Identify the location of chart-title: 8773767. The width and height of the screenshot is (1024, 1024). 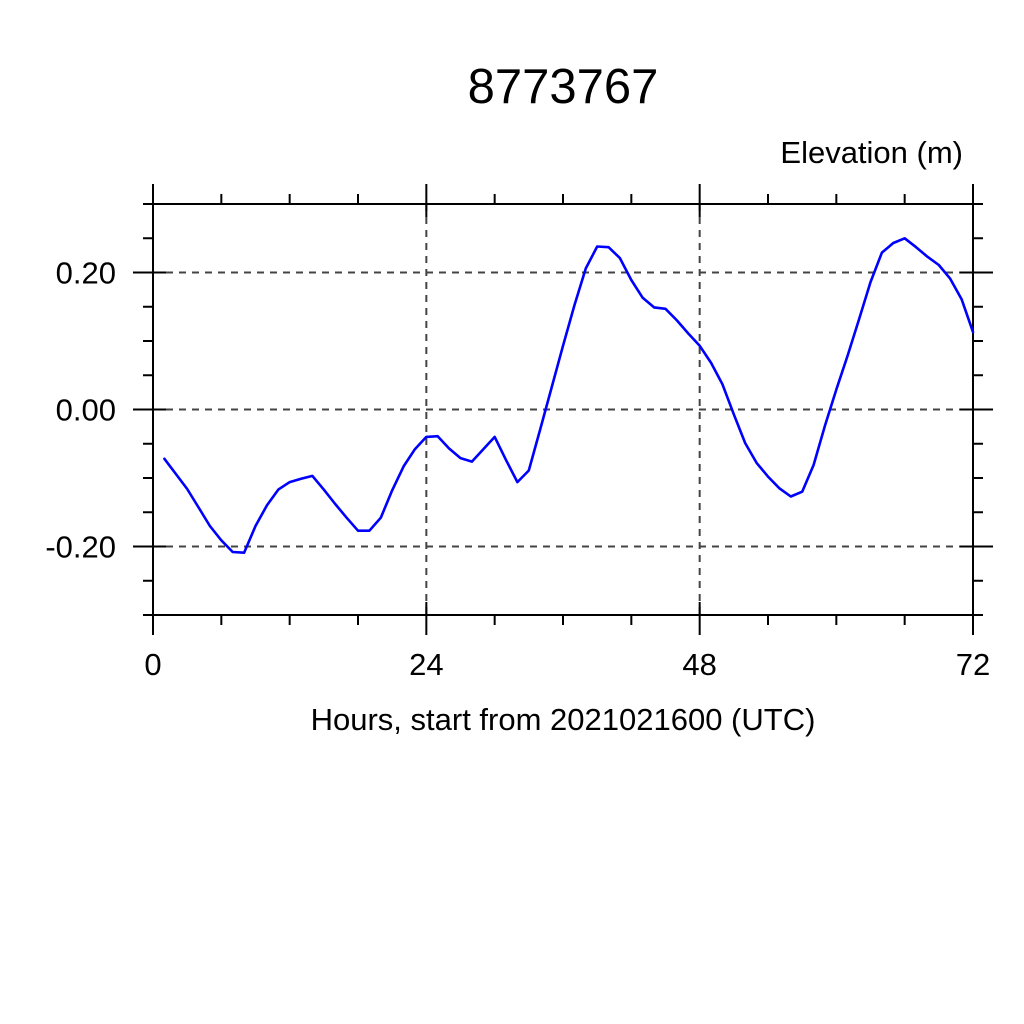
(563, 87).